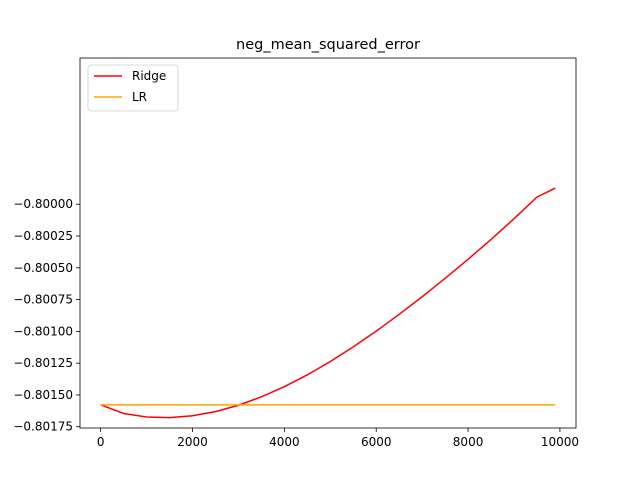 The image size is (640, 480). I want to click on y-tick-label: −0.80125, so click(43, 363).